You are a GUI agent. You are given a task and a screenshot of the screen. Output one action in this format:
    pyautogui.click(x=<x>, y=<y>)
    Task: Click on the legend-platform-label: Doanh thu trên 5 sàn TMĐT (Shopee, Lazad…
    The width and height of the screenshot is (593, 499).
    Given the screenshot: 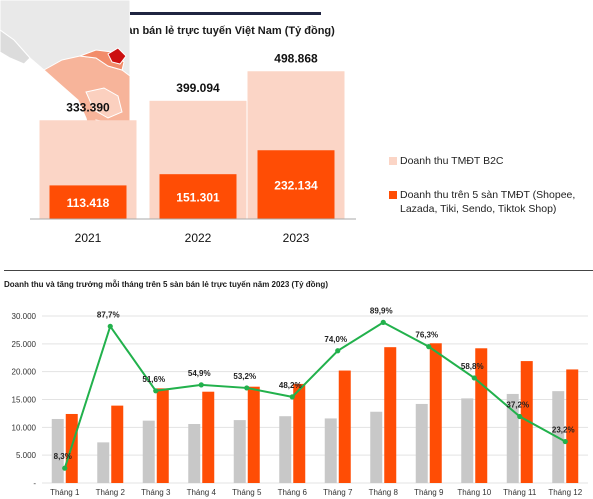 What is the action you would take?
    pyautogui.click(x=488, y=202)
    